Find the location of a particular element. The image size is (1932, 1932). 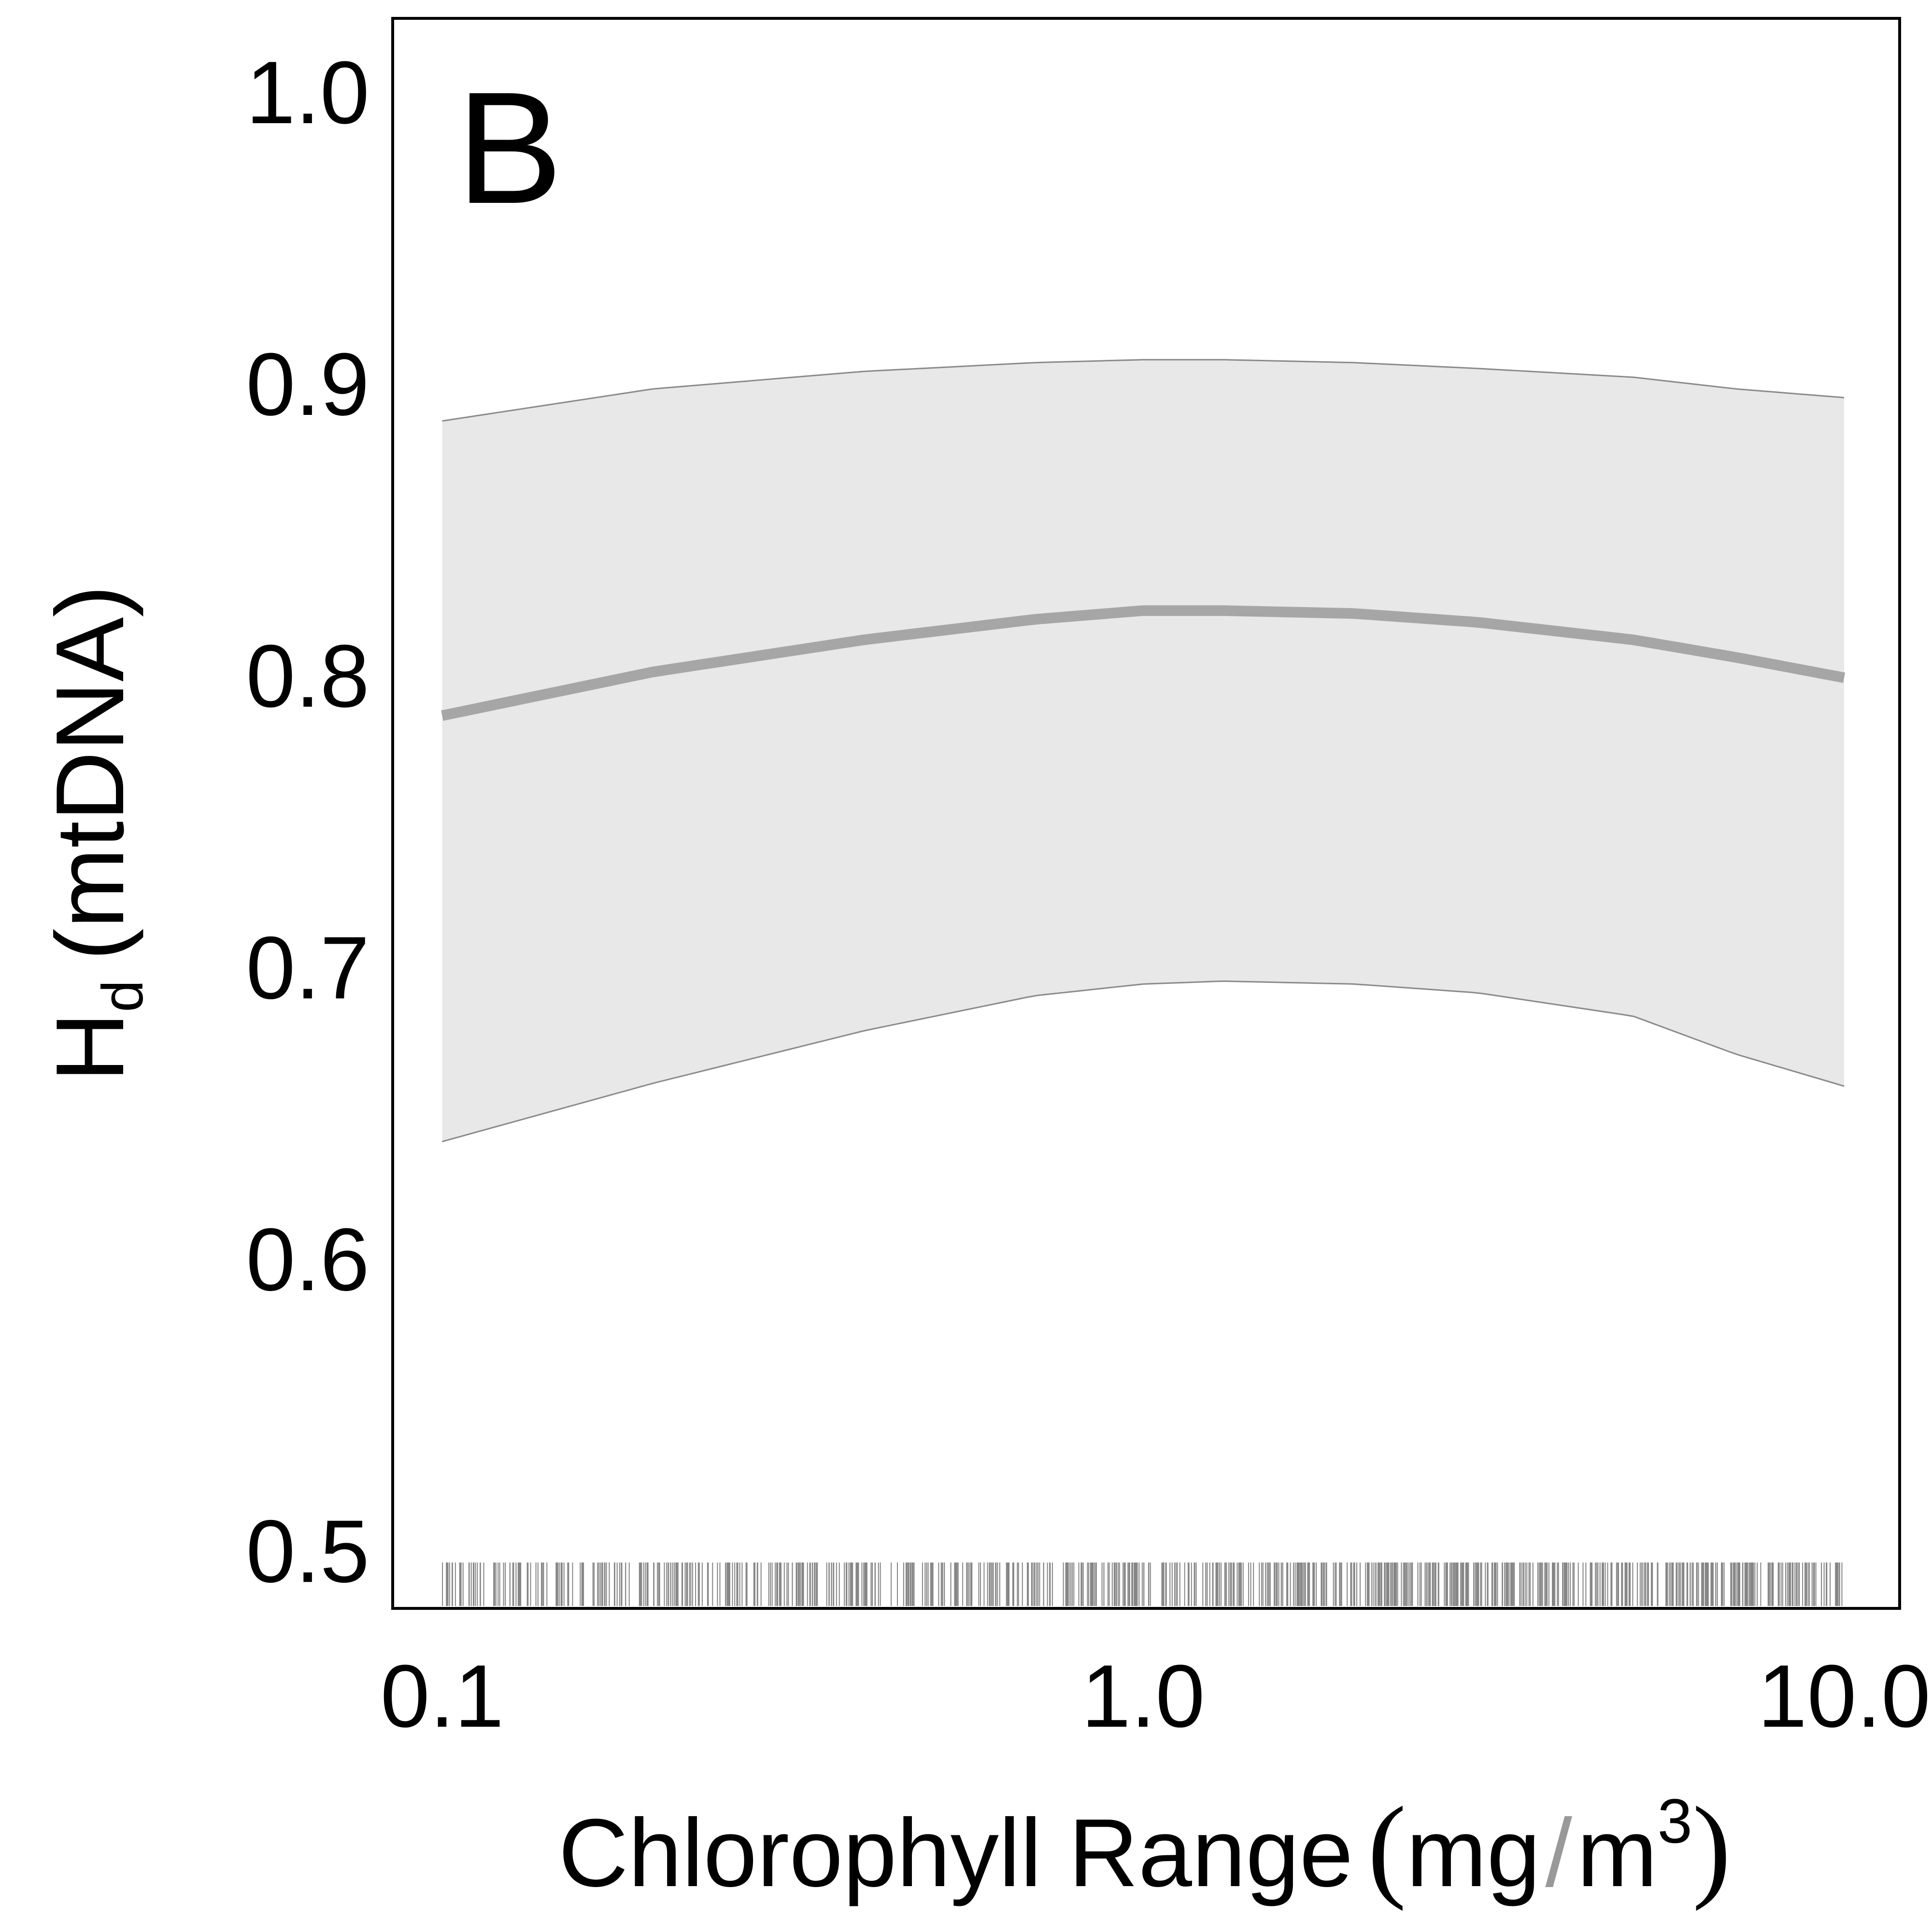

y-axis-ticks: 0.5 0.6 0.7 0.8 0.9 1.0 is located at coordinates (307, 822).